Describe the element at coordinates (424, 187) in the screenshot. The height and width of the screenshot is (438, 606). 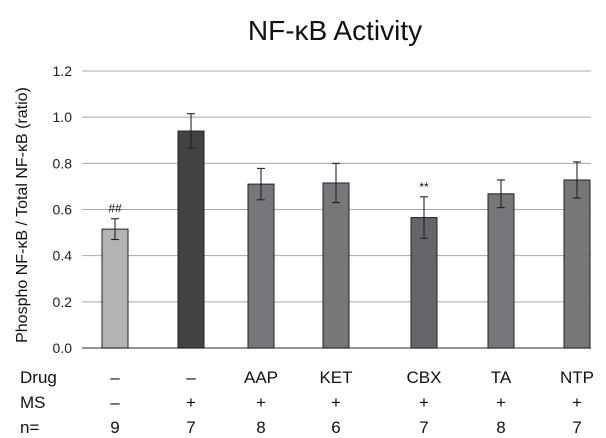
I see `significance-marker: **` at that location.